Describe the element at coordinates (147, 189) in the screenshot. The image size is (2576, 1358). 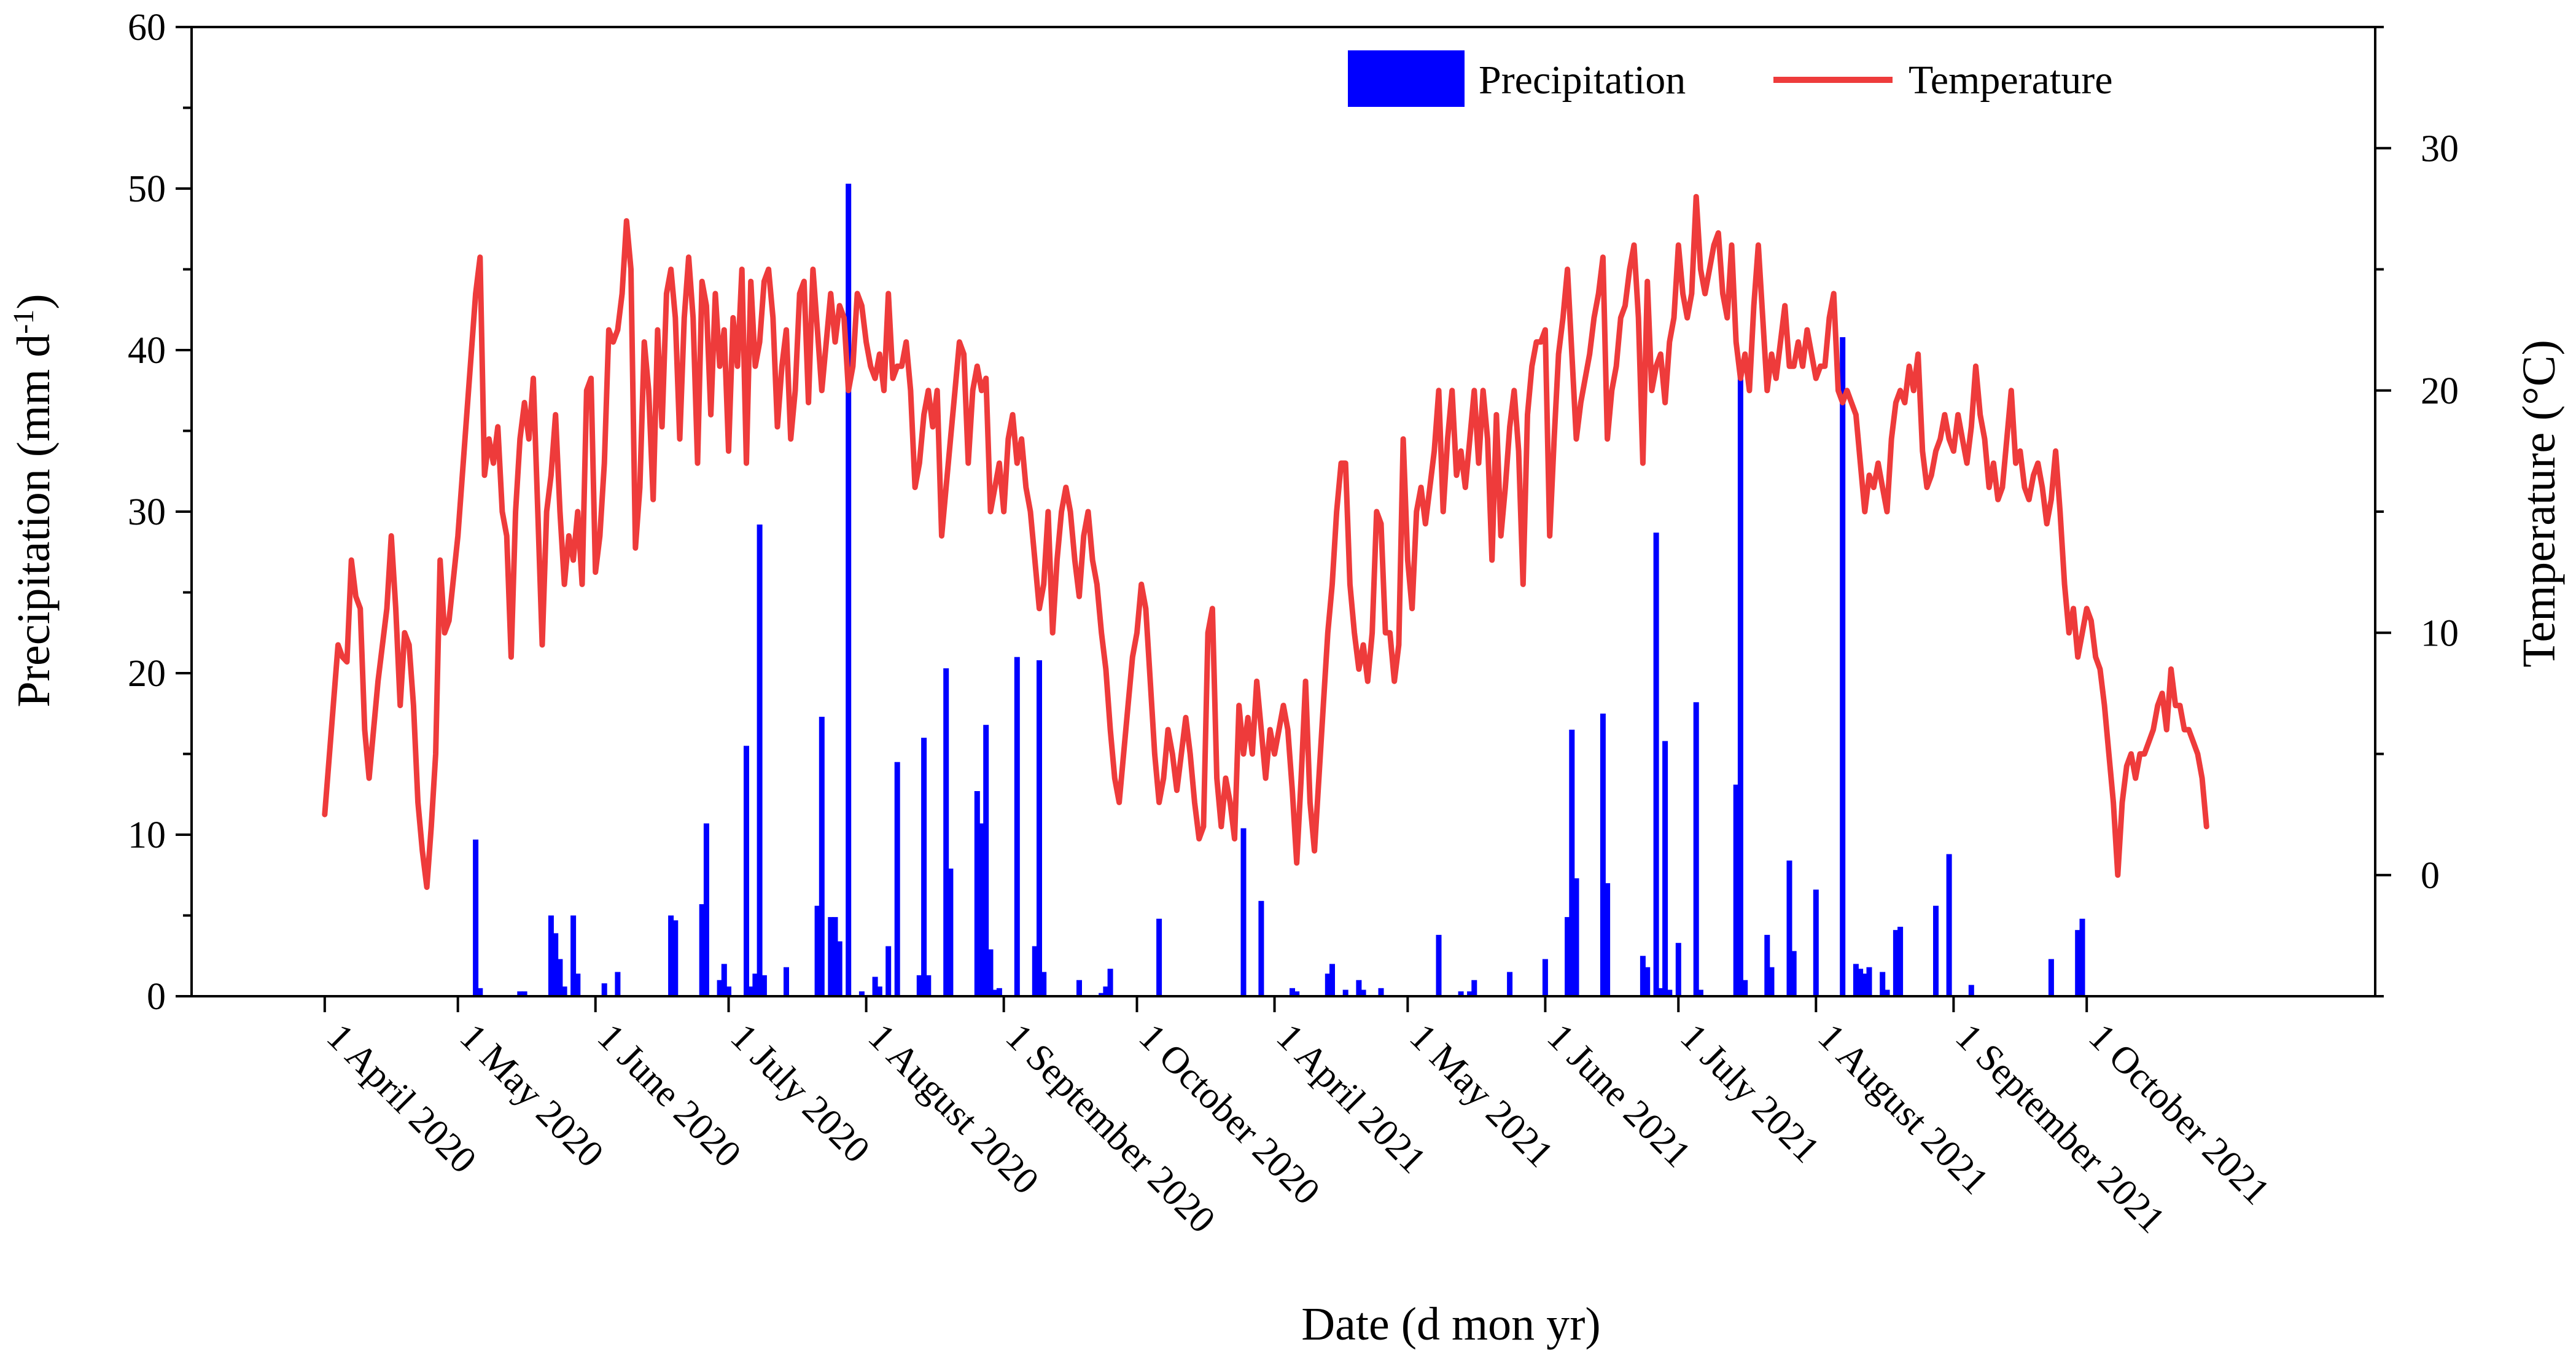
I see `y-left-tick-label: 50` at that location.